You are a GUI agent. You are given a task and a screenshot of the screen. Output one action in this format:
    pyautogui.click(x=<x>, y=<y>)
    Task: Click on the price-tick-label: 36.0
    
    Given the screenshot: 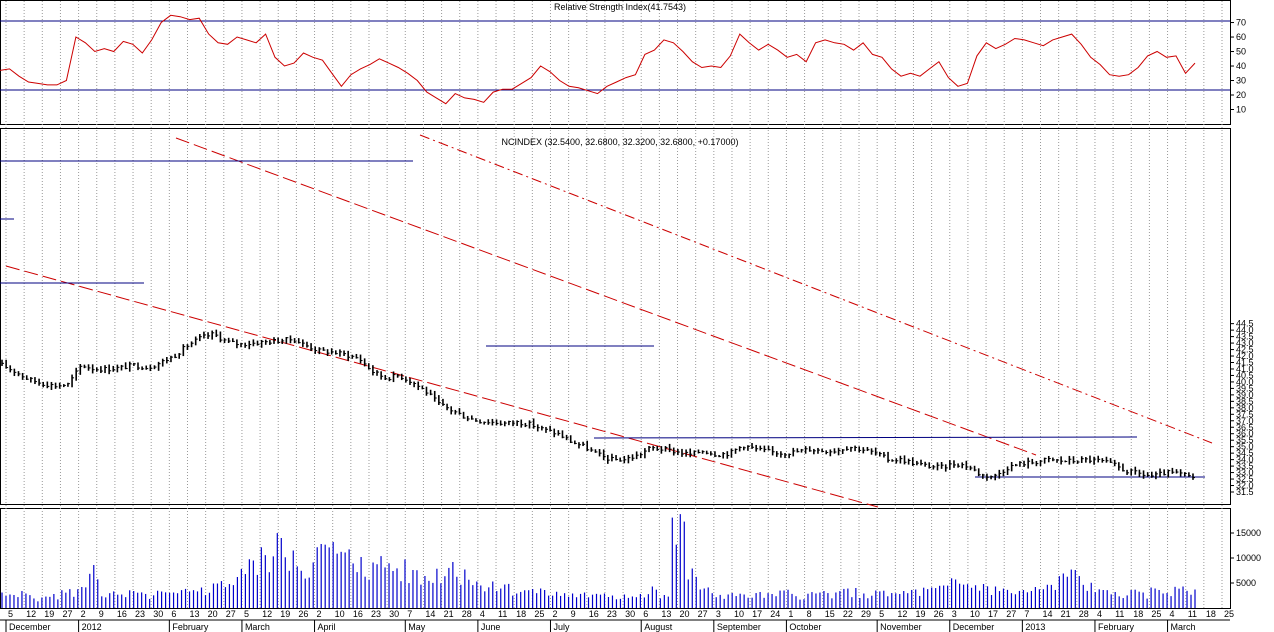 What is the action you would take?
    pyautogui.click(x=1245, y=434)
    